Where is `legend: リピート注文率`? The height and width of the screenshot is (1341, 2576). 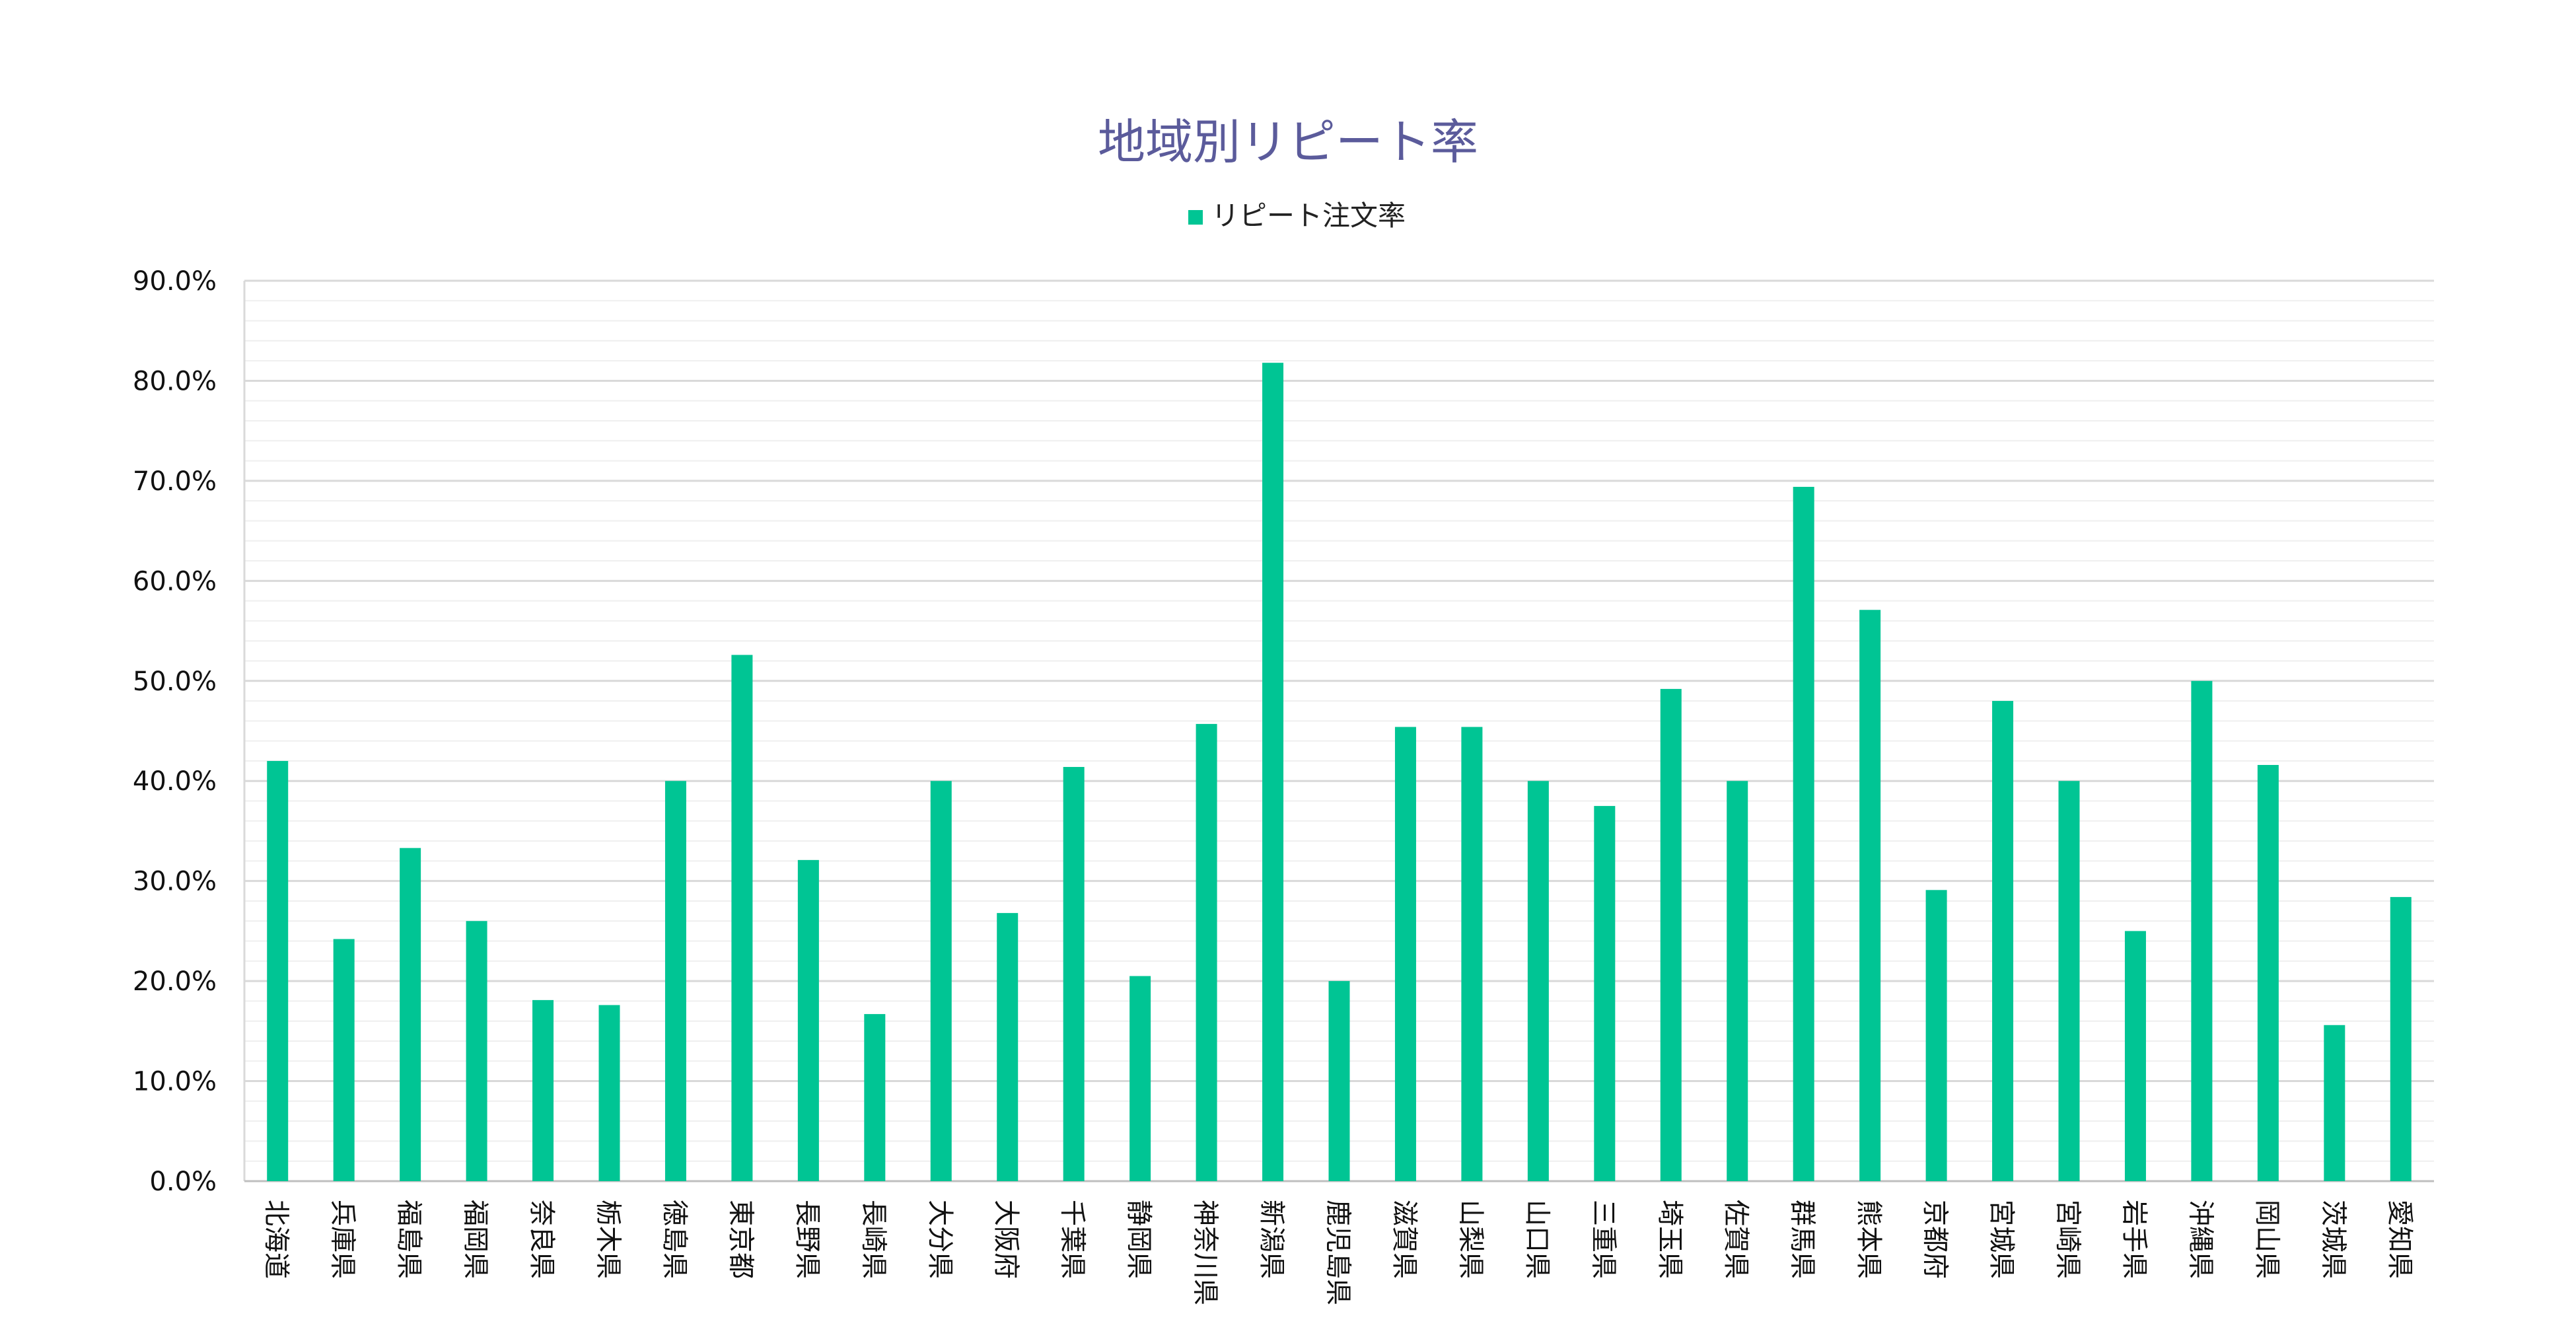
legend: リピート注文率 is located at coordinates (1297, 215).